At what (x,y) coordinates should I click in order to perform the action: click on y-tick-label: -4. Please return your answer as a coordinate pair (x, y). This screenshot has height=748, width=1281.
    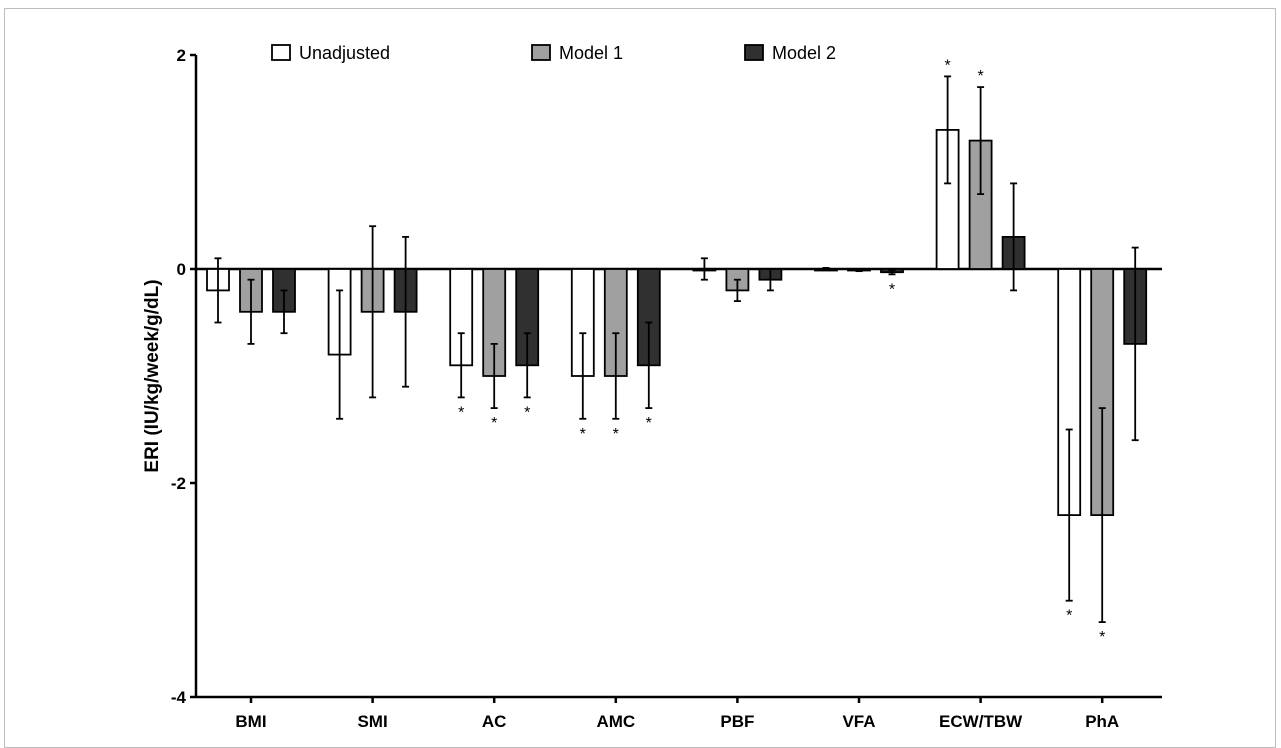
    Looking at the image, I should click on (179, 697).